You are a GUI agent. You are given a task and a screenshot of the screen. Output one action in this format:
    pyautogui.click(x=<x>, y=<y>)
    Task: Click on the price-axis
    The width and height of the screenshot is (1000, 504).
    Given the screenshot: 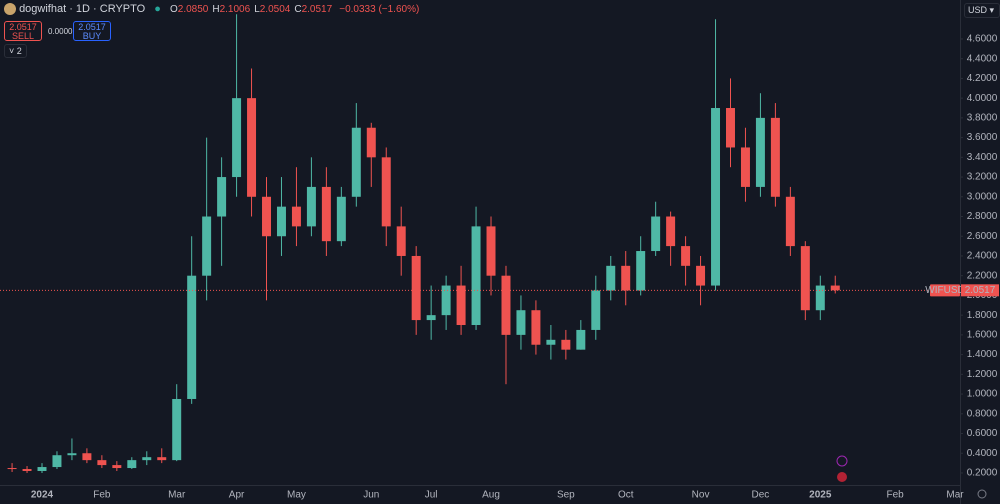 What is the action you would take?
    pyautogui.click(x=980, y=252)
    